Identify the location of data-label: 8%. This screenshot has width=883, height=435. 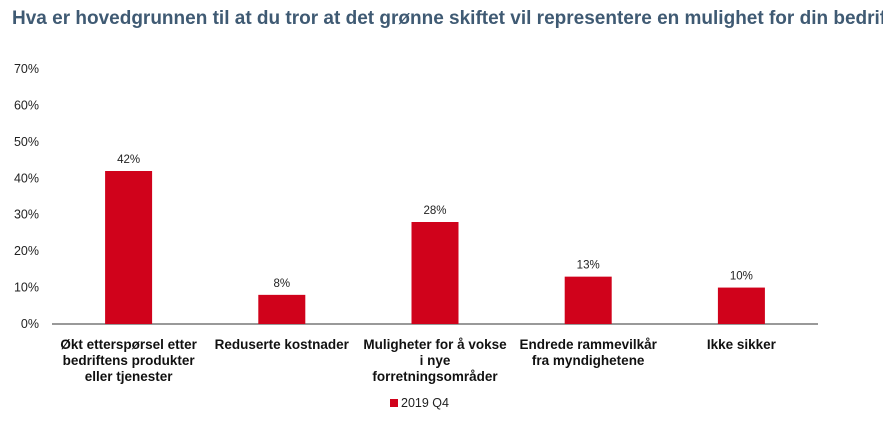
(281, 284).